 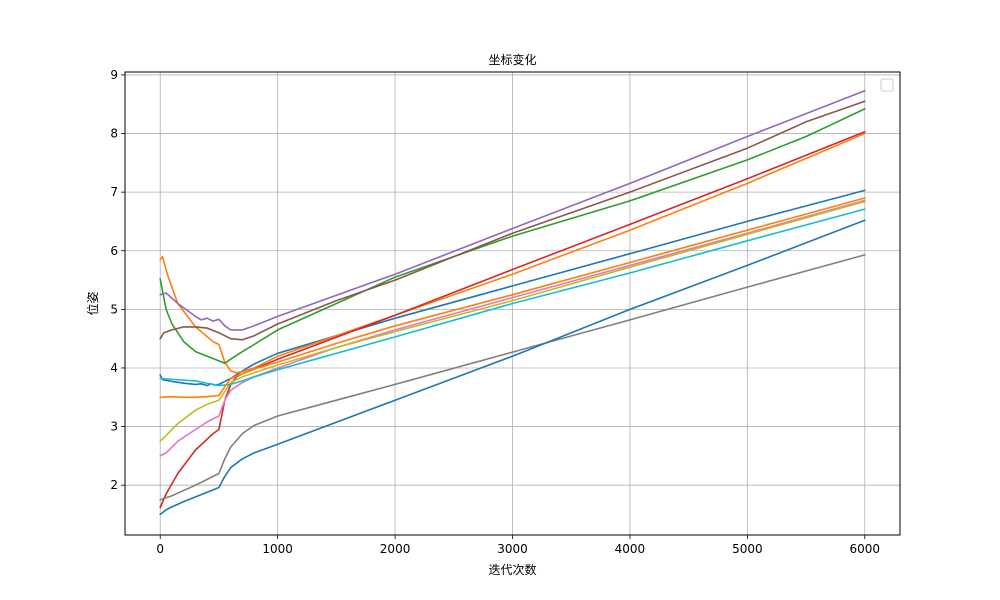 I want to click on x-tick-label: 1000, so click(x=277, y=549).